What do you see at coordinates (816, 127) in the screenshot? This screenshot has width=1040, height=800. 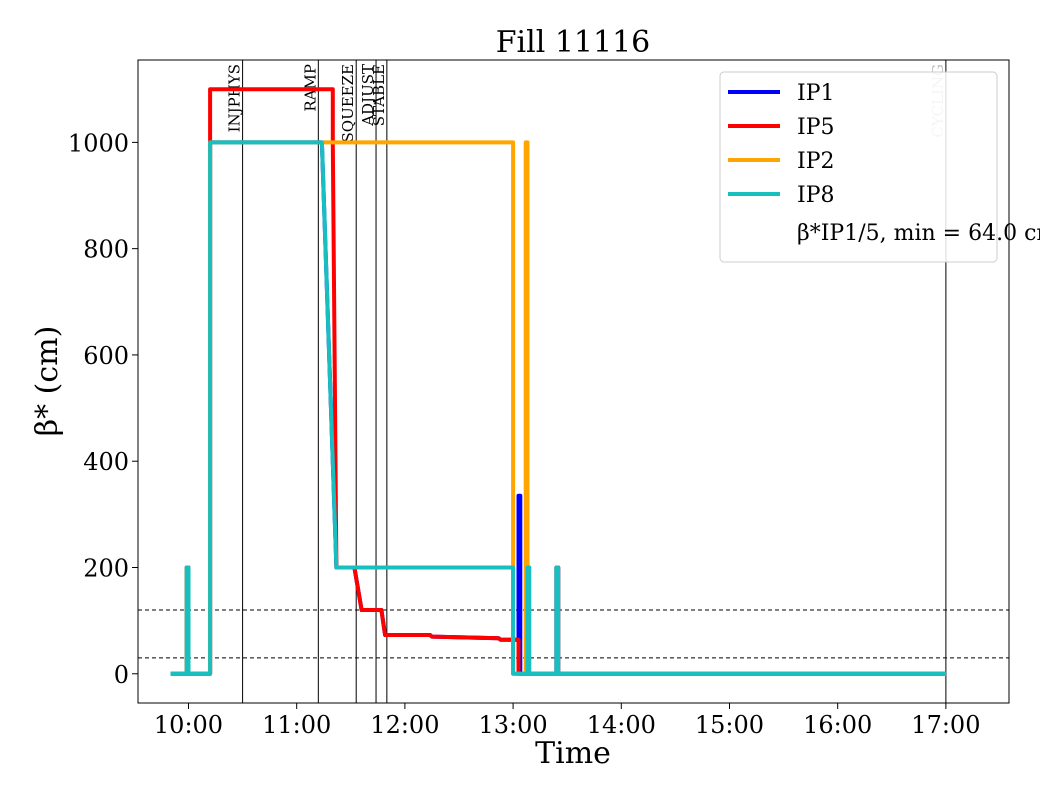 I see `legend-label-ip5: IP5` at bounding box center [816, 127].